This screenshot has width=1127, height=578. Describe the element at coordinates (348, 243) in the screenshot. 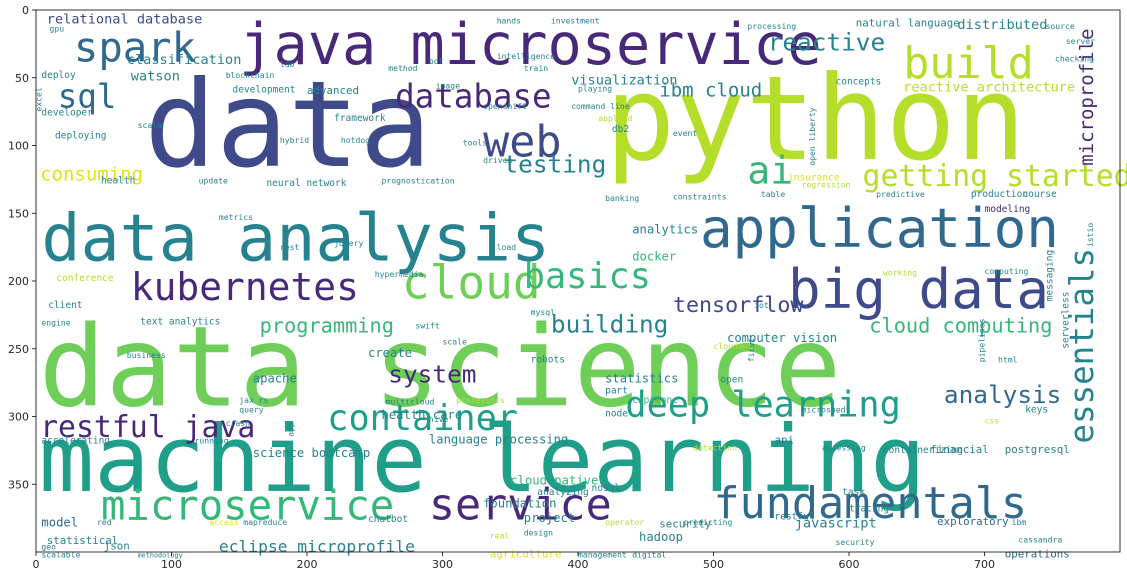

I see `word-jquery: jquery` at that location.